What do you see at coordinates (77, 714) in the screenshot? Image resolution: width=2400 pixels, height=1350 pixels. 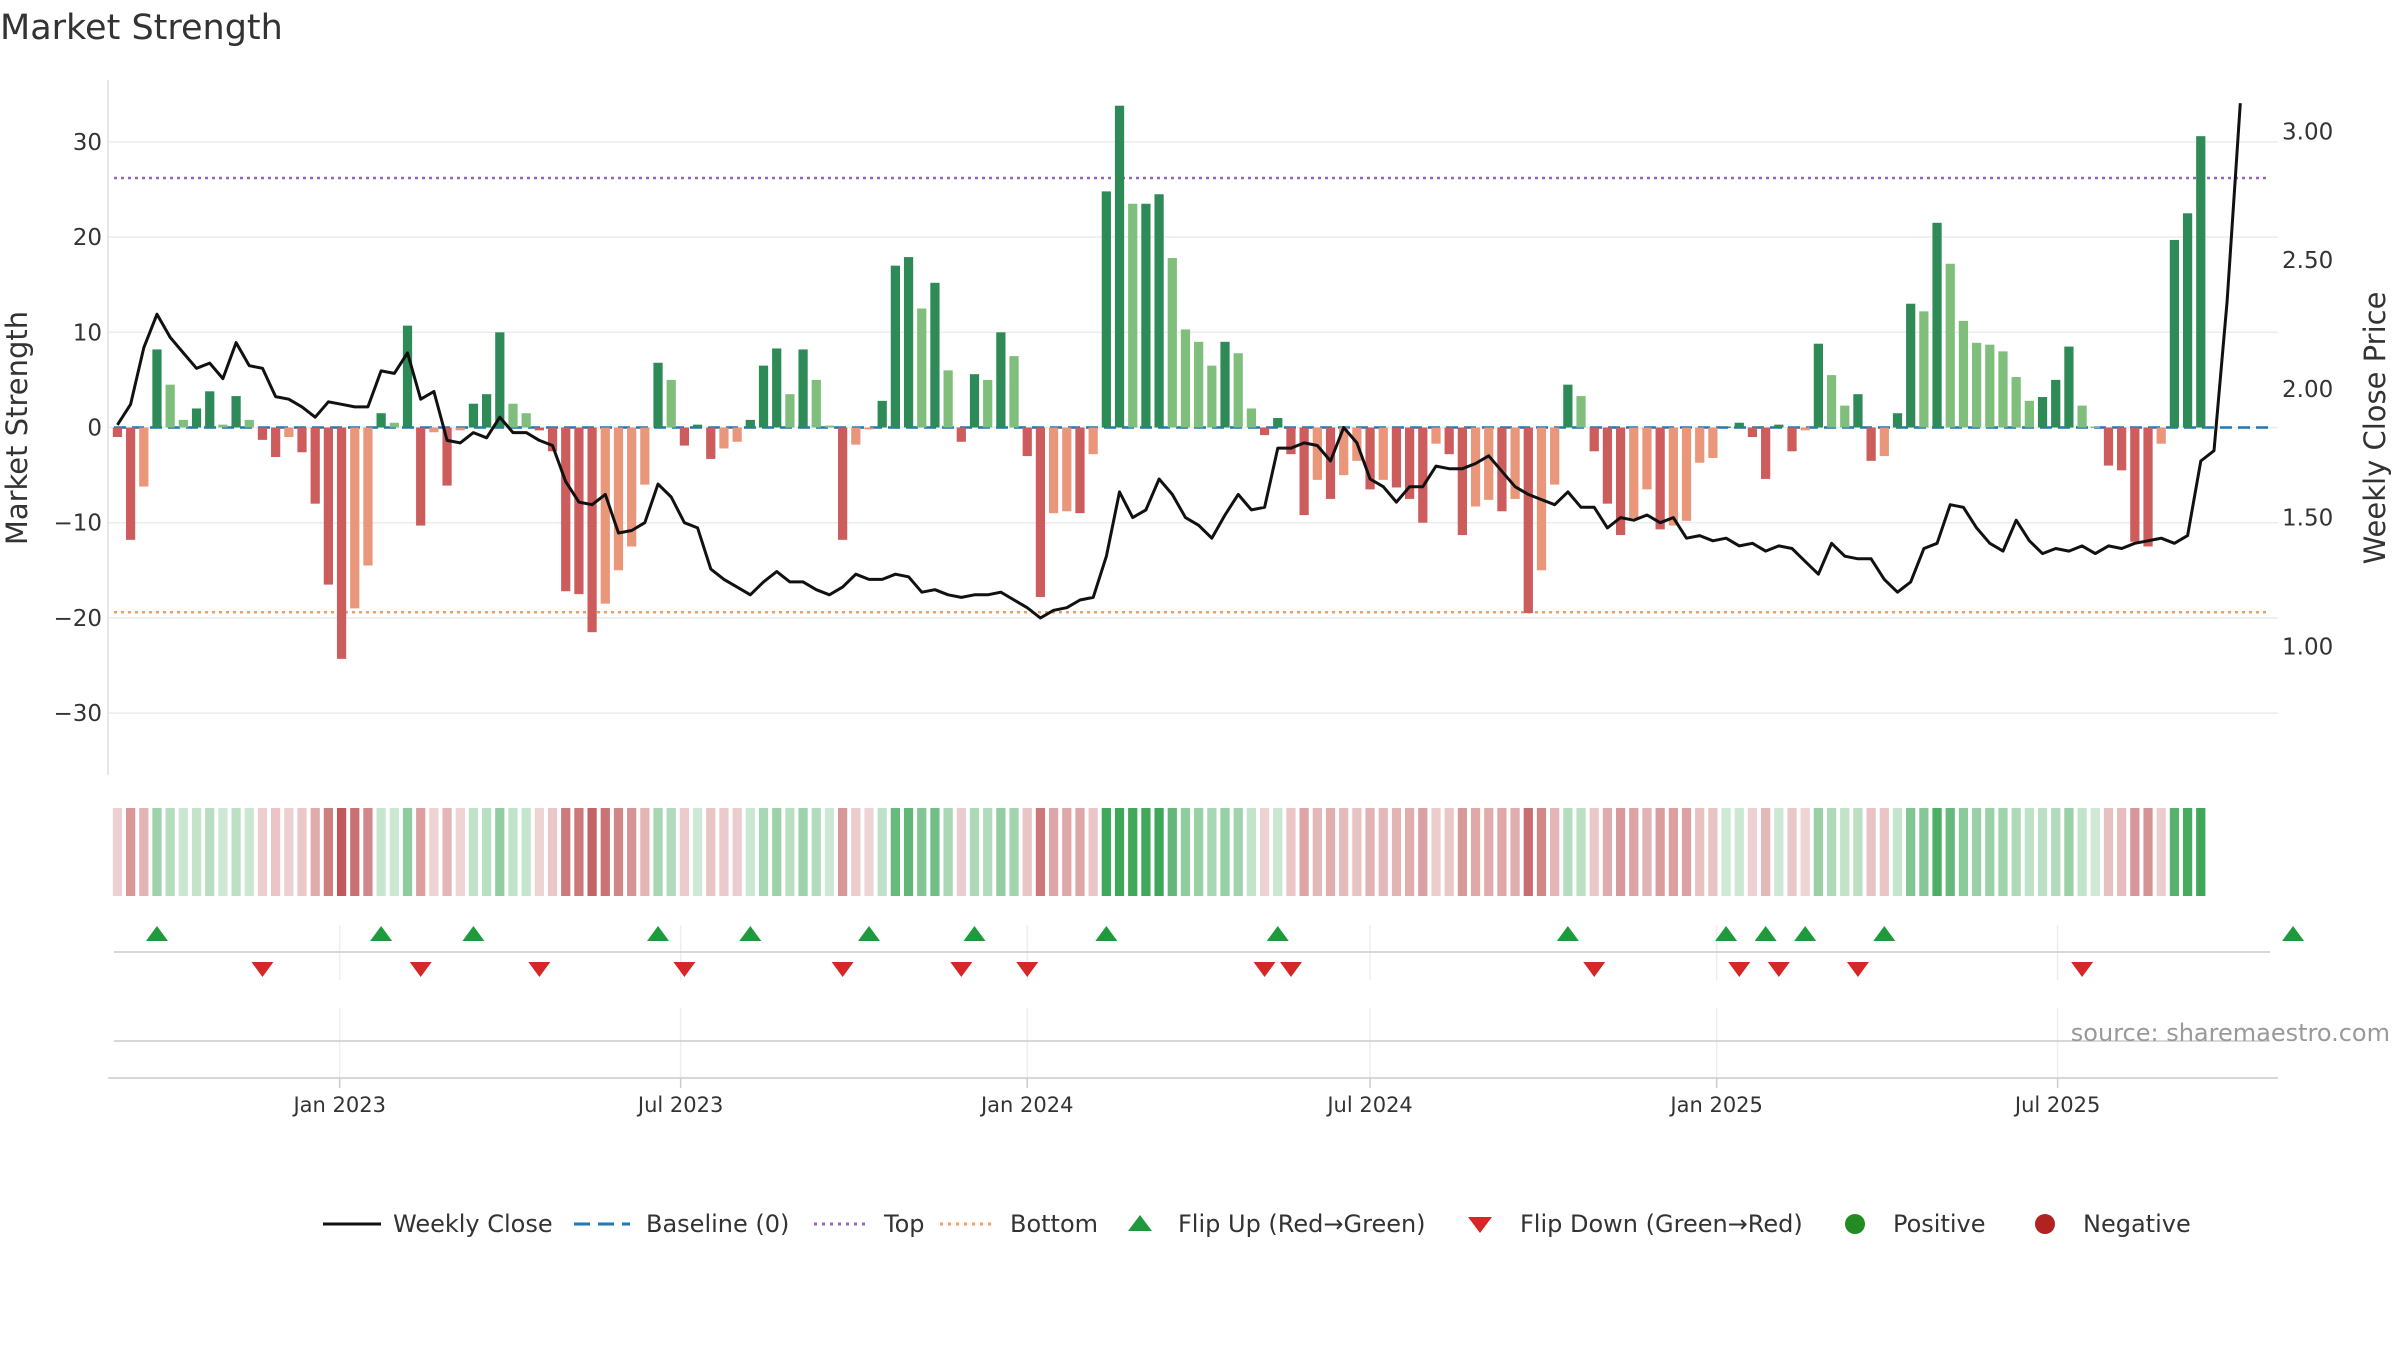 I see `y-tick-label: −30` at bounding box center [77, 714].